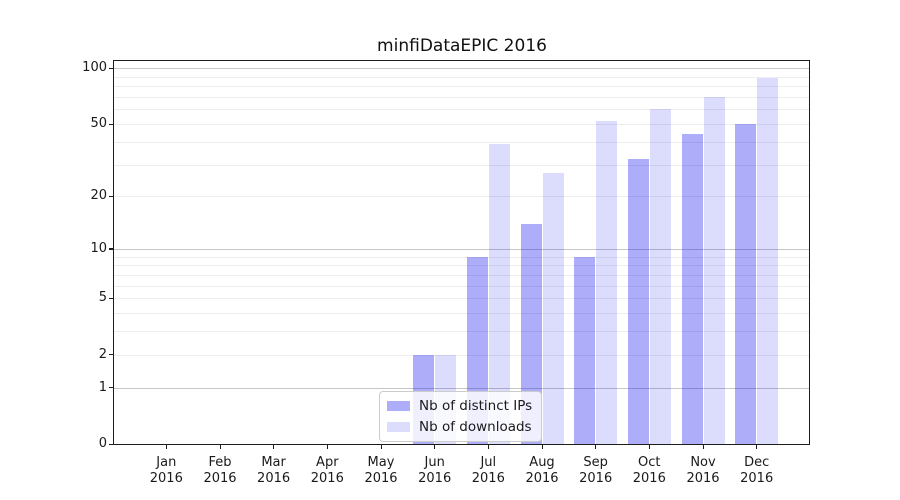 The width and height of the screenshot is (900, 500). Describe the element at coordinates (98, 248) in the screenshot. I see `y-axis-tick-label: 10` at that location.